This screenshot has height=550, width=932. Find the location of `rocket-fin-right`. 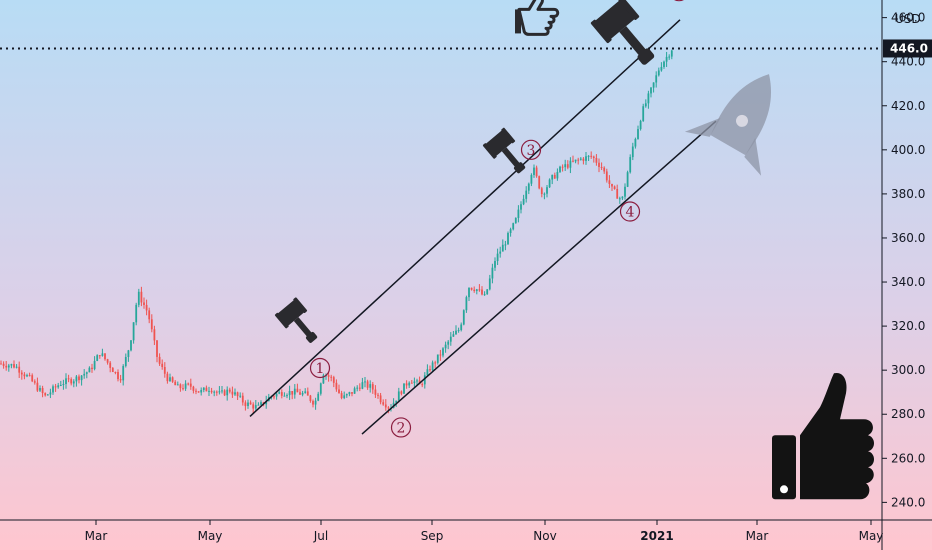

rocket-fin-right is located at coordinates (753, 156).